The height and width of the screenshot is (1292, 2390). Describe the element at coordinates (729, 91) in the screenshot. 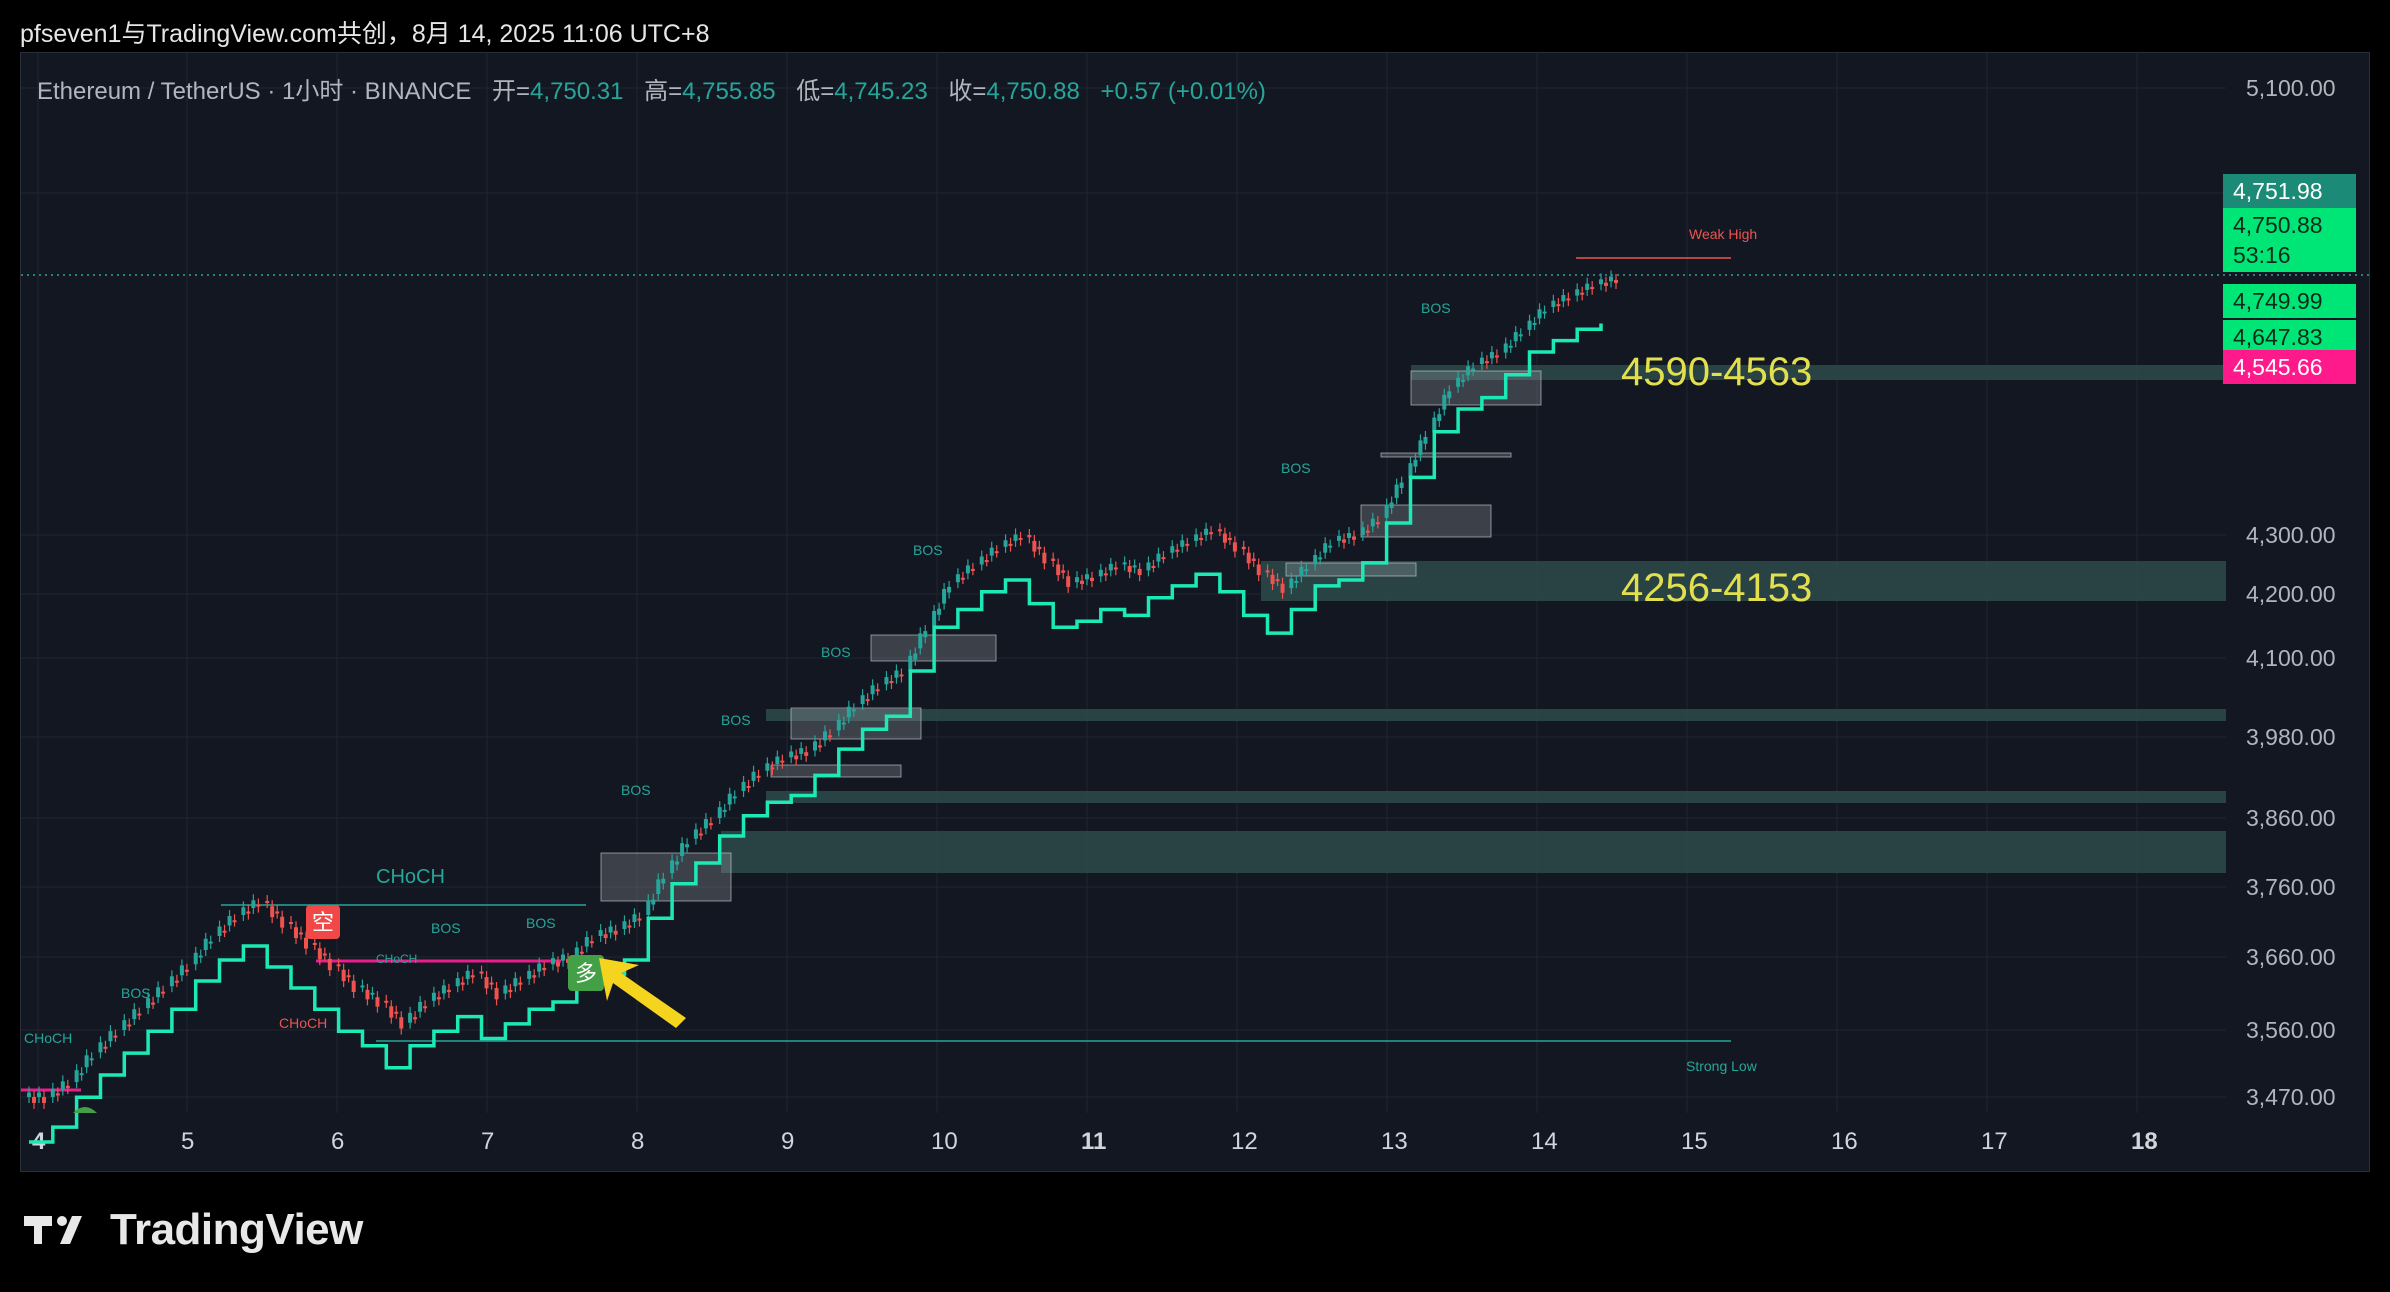

I see `high-value: 4,755.85` at that location.